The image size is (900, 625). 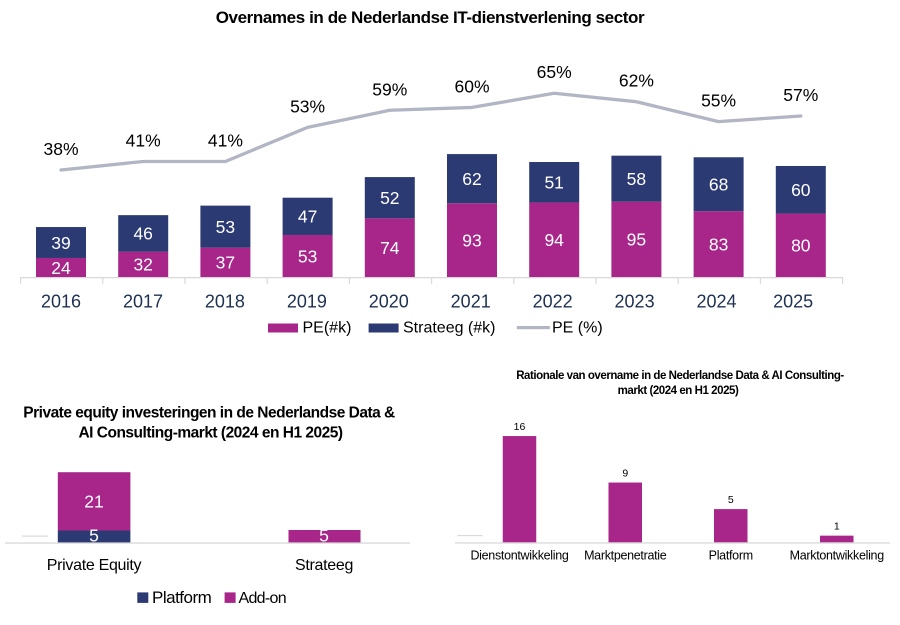 I want to click on svg-text: 53%, so click(x=307, y=106).